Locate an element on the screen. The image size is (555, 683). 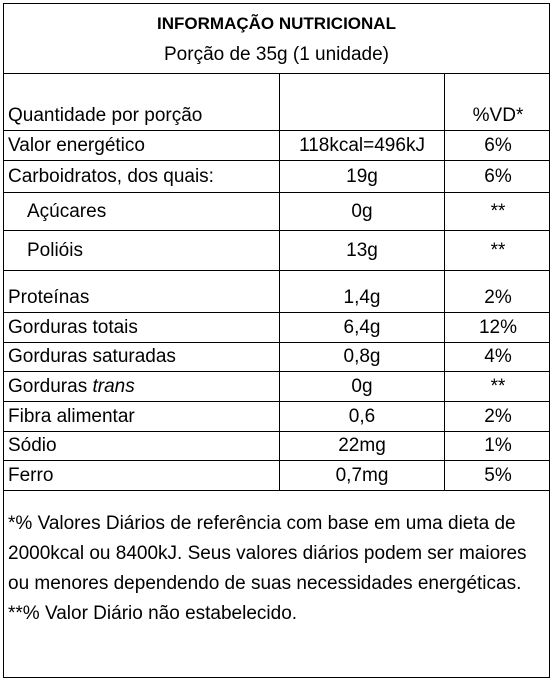
nutrient-dv: 5% is located at coordinates (497, 475).